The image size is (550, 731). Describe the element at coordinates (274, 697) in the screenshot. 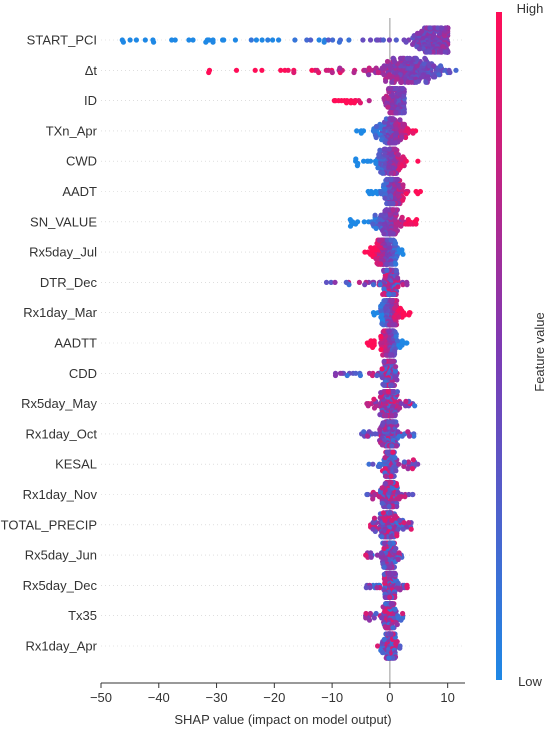

I see `x-tick-label: −20` at that location.